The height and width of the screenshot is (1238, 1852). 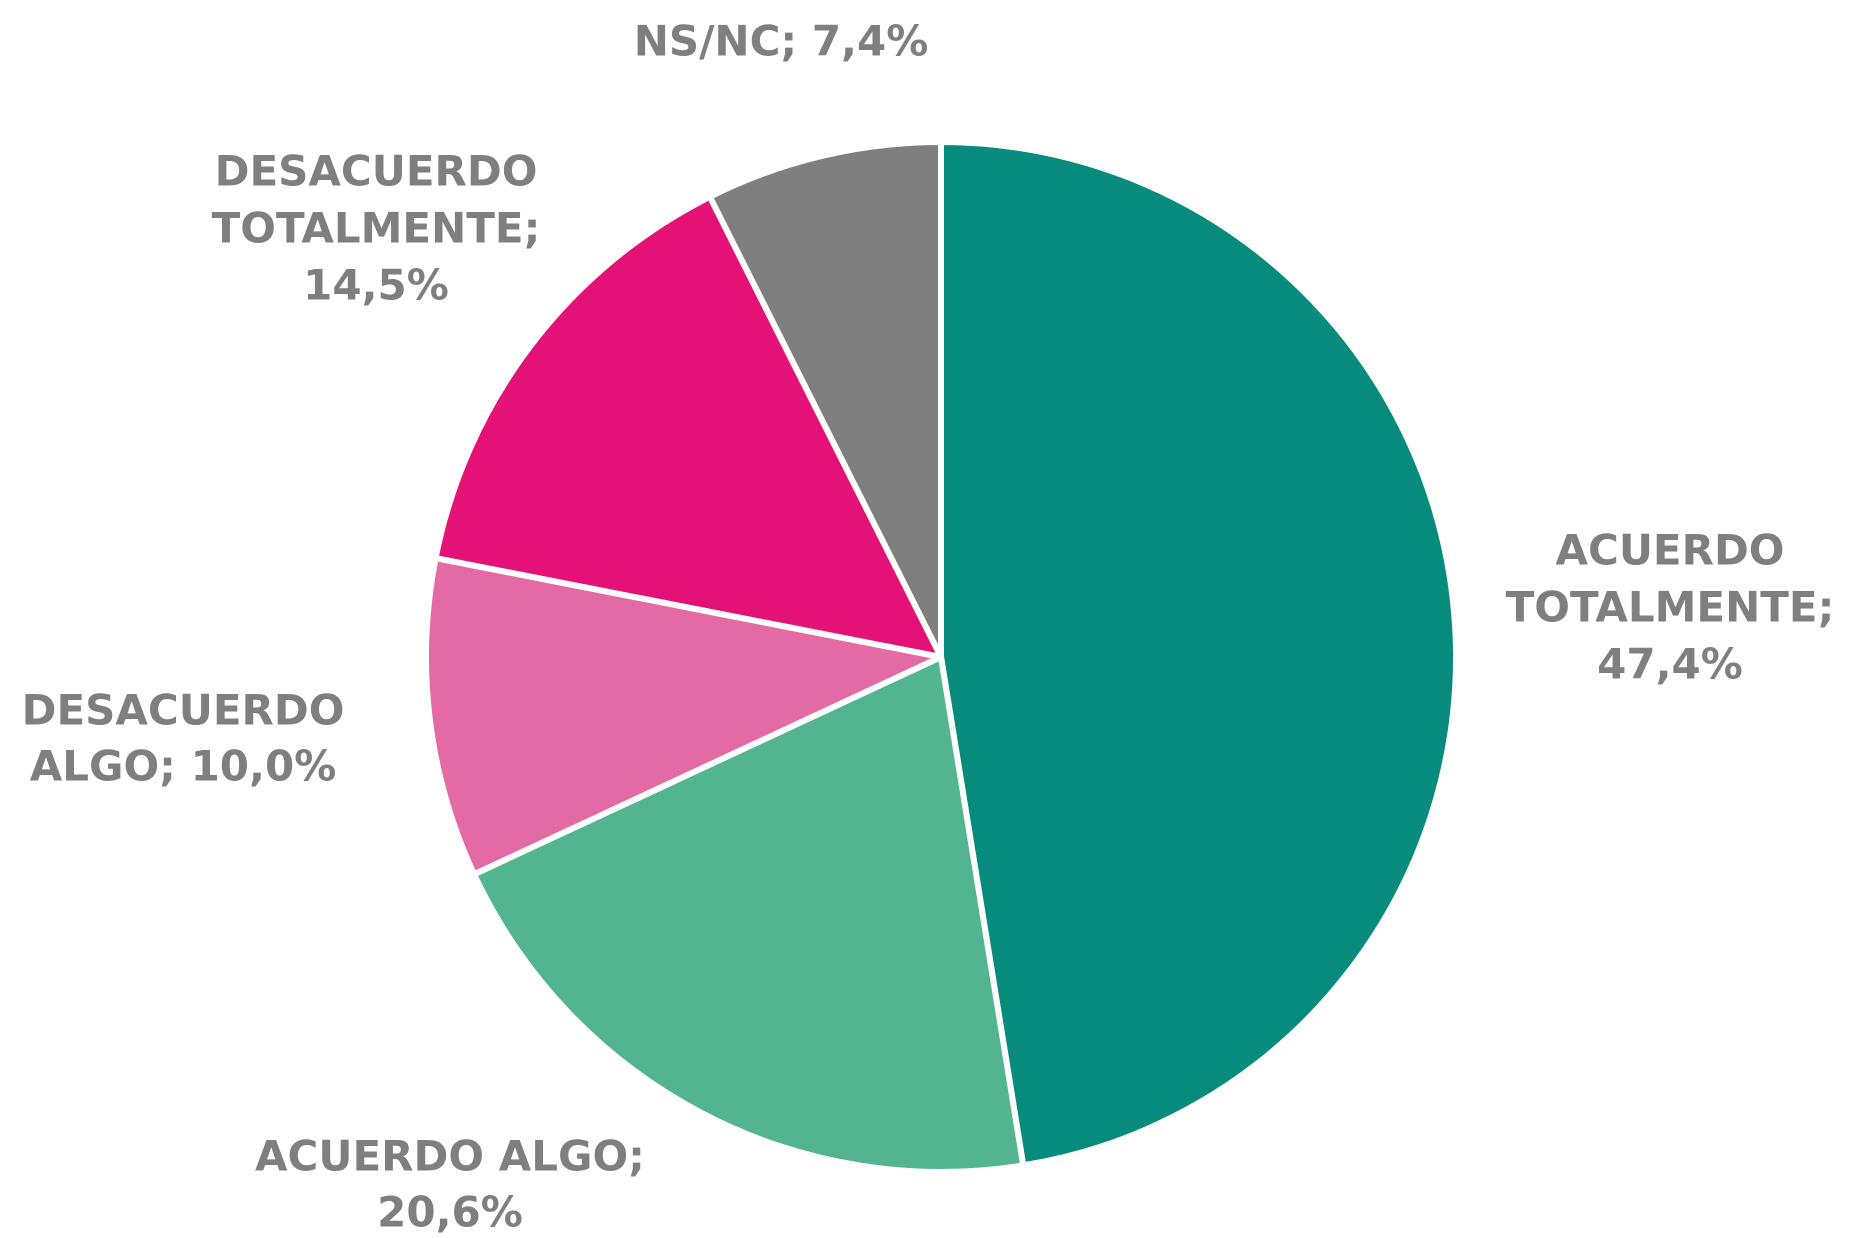 What do you see at coordinates (1669, 550) in the screenshot?
I see `slice-label: ACUERDO` at bounding box center [1669, 550].